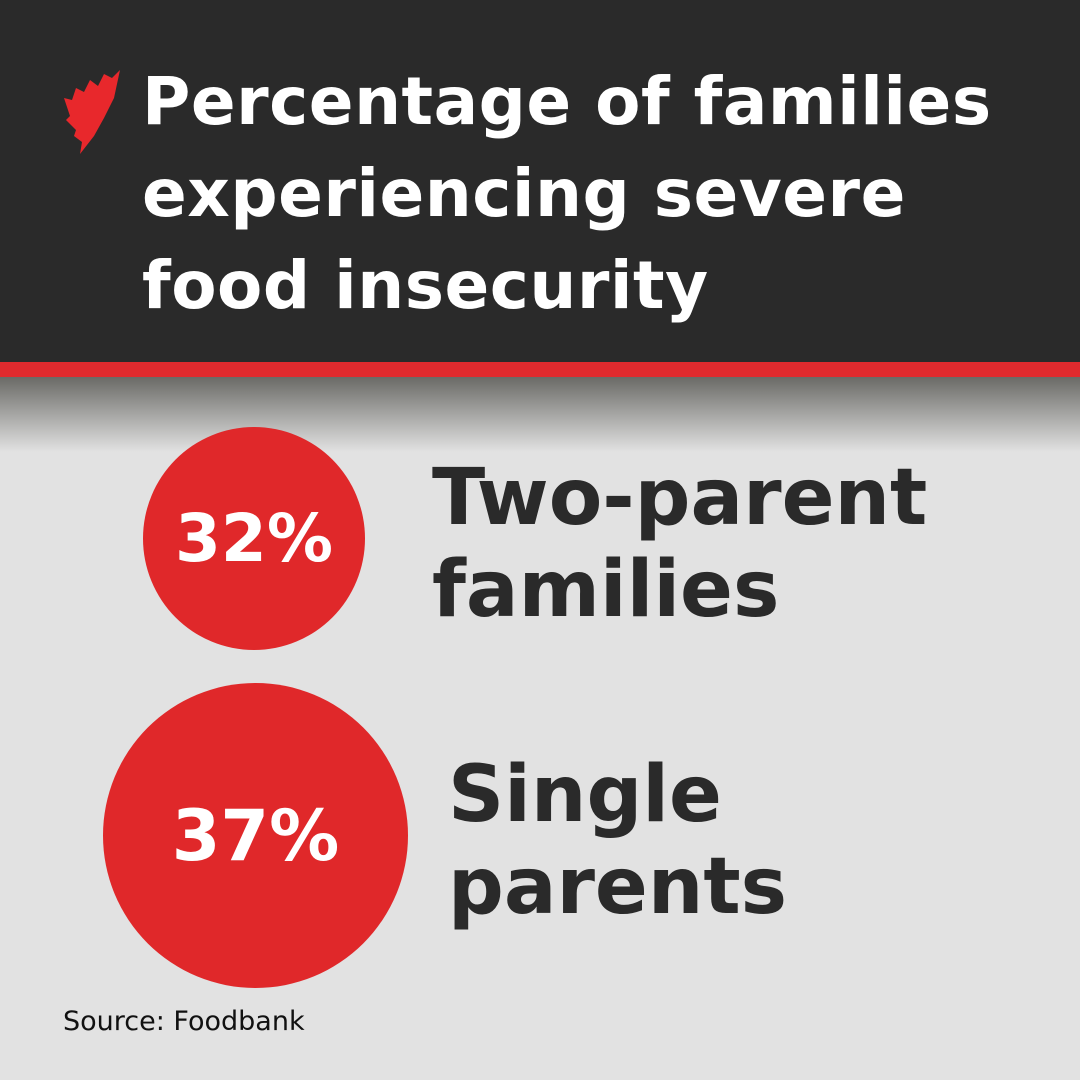 Image resolution: width=1080 pixels, height=1080 pixels. I want to click on stat-circle-two-parent: 32%, so click(254, 538).